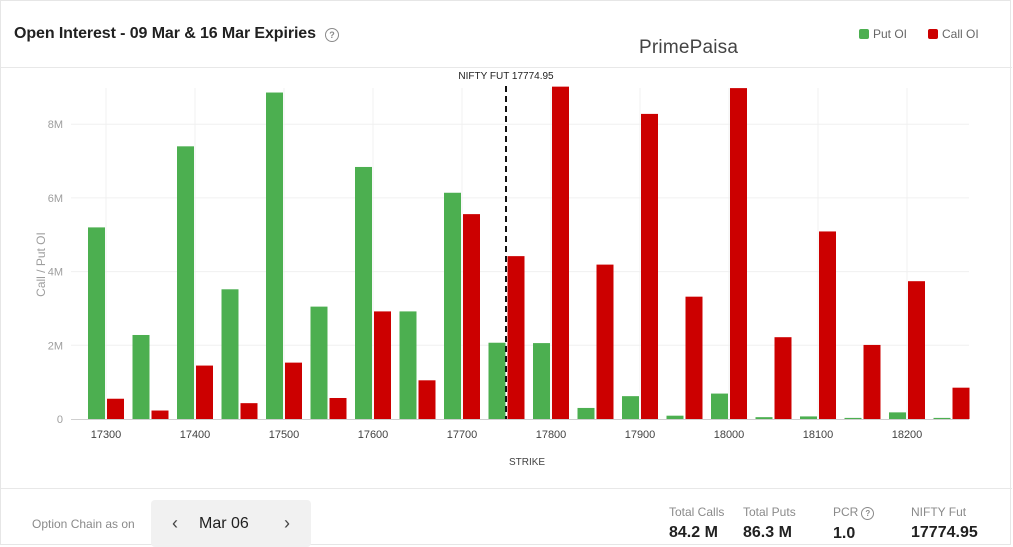 The height and width of the screenshot is (547, 1013). I want to click on legend-call-oi: Call OI, so click(953, 34).